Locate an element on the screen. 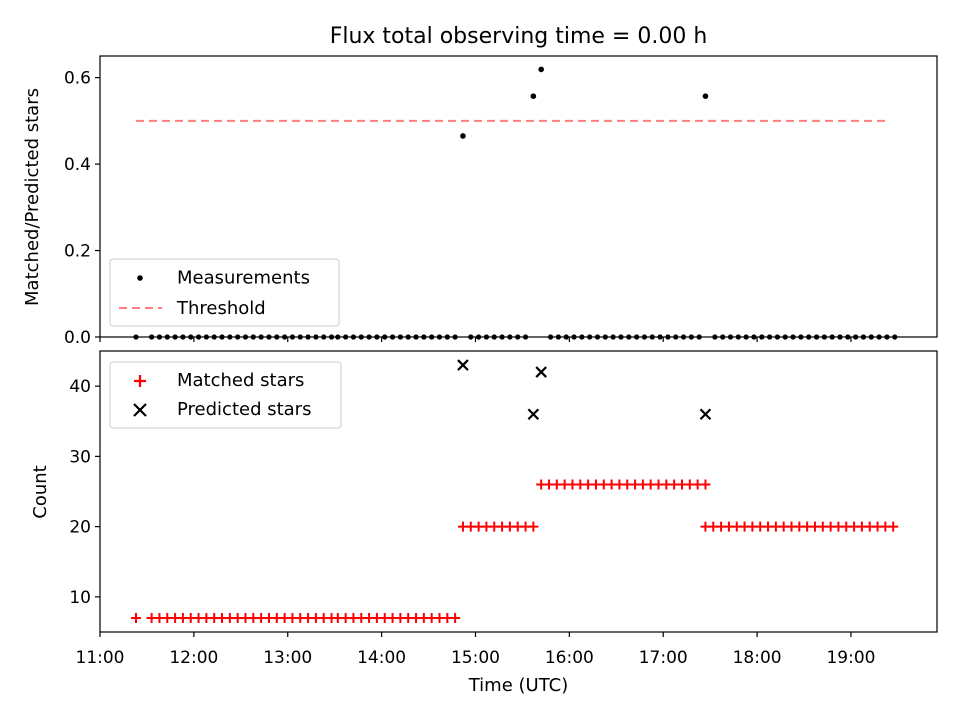 The width and height of the screenshot is (960, 720). top-legend-frame is located at coordinates (224, 292).